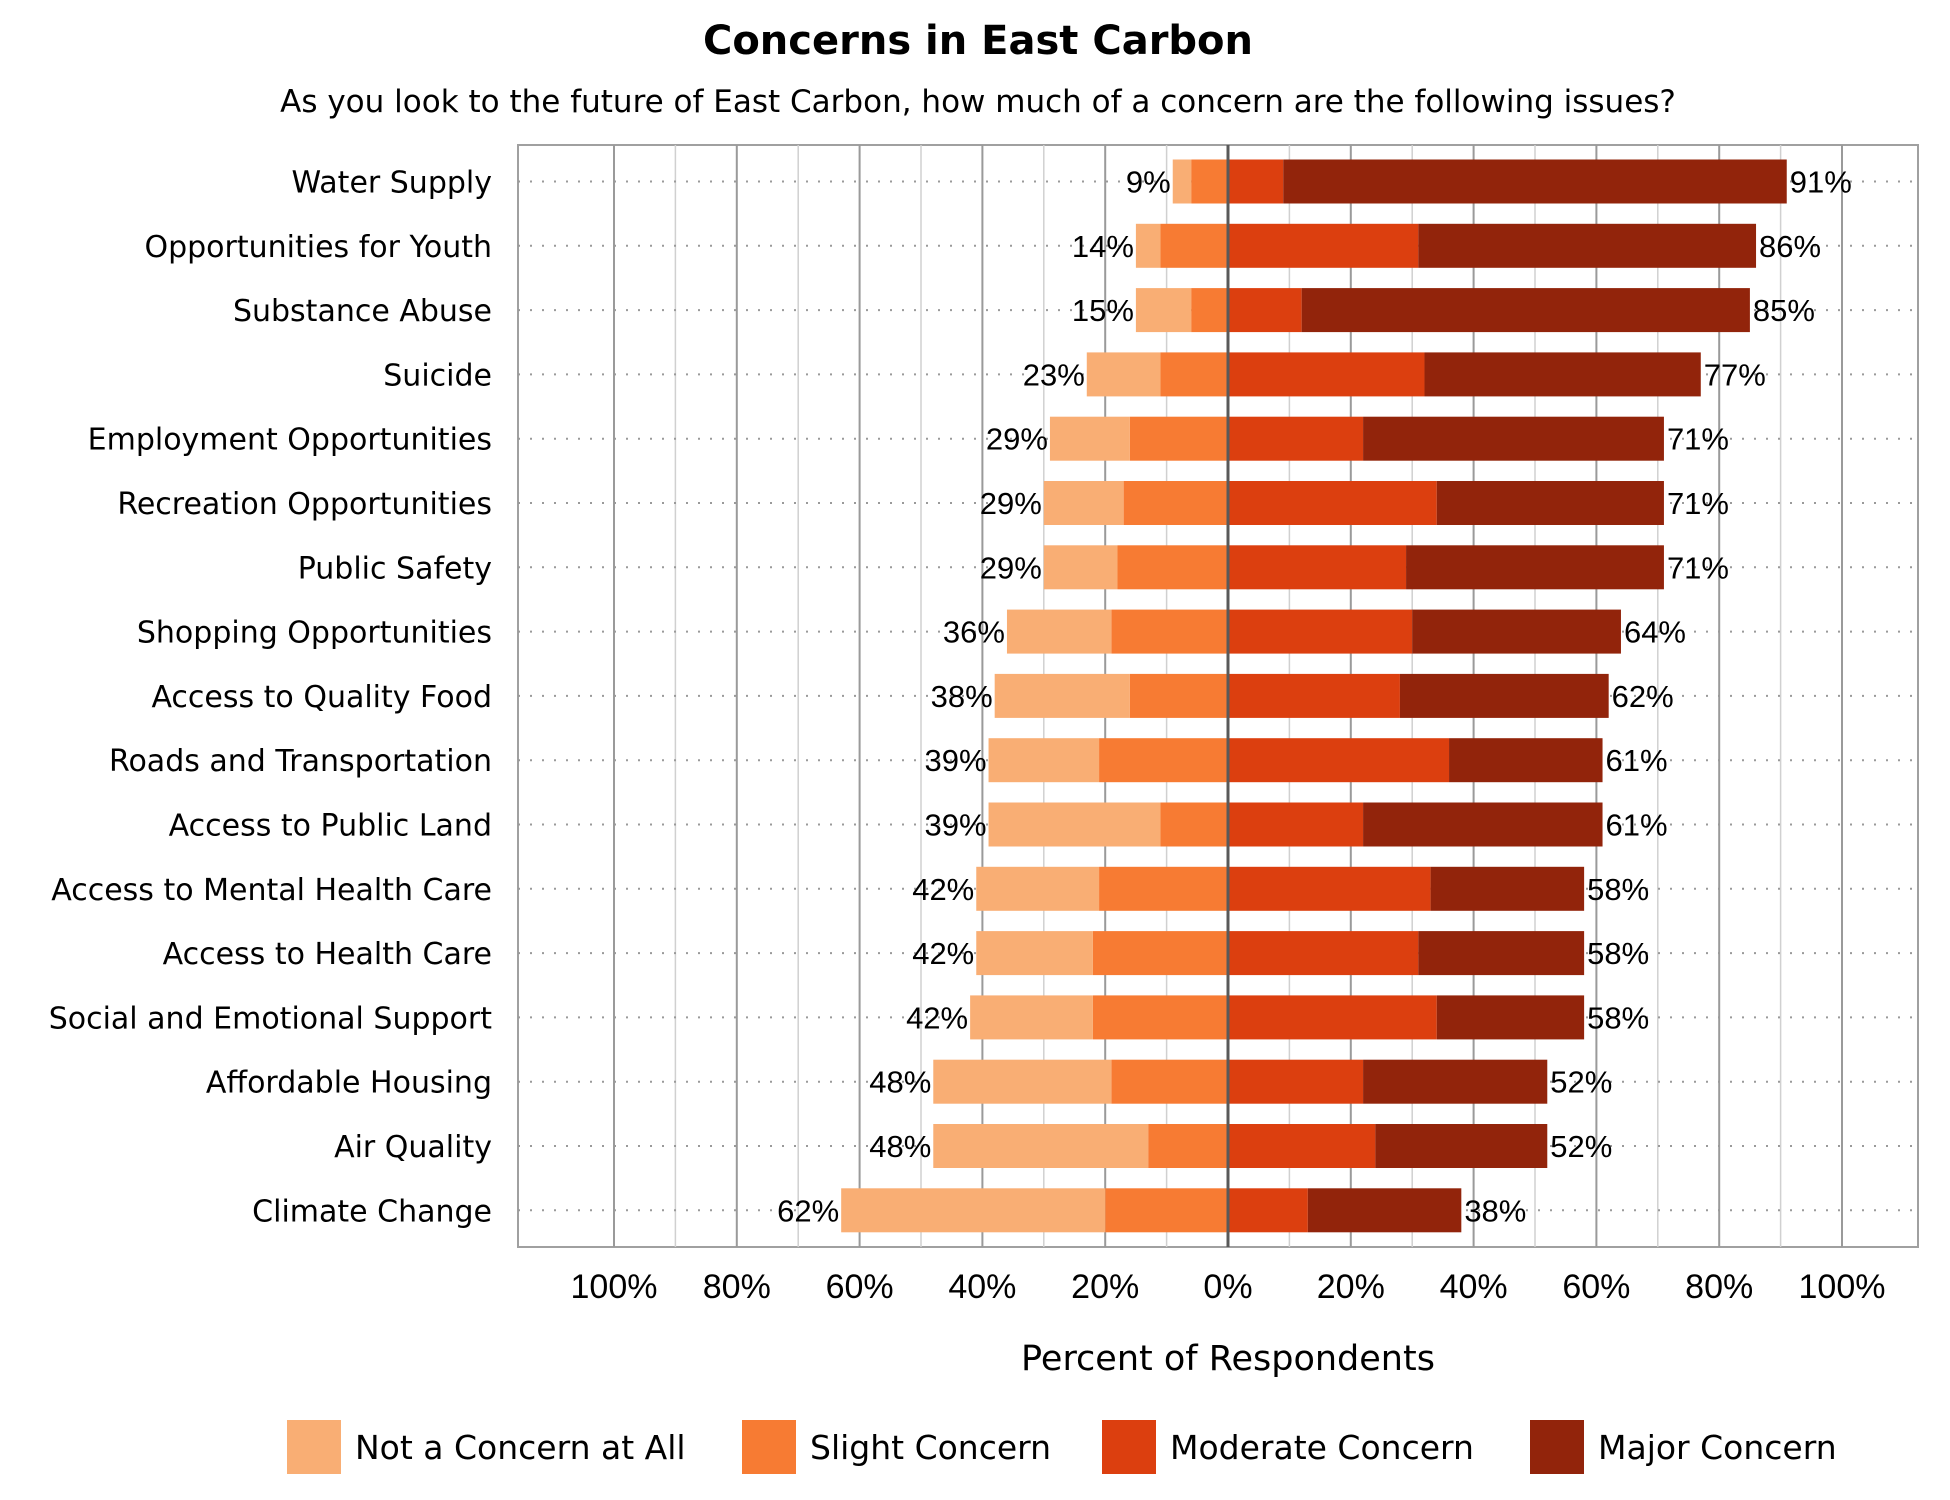 This screenshot has height=1500, width=1950. Describe the element at coordinates (1790, 246) in the screenshot. I see `data-label-positive-total: 86%` at that location.